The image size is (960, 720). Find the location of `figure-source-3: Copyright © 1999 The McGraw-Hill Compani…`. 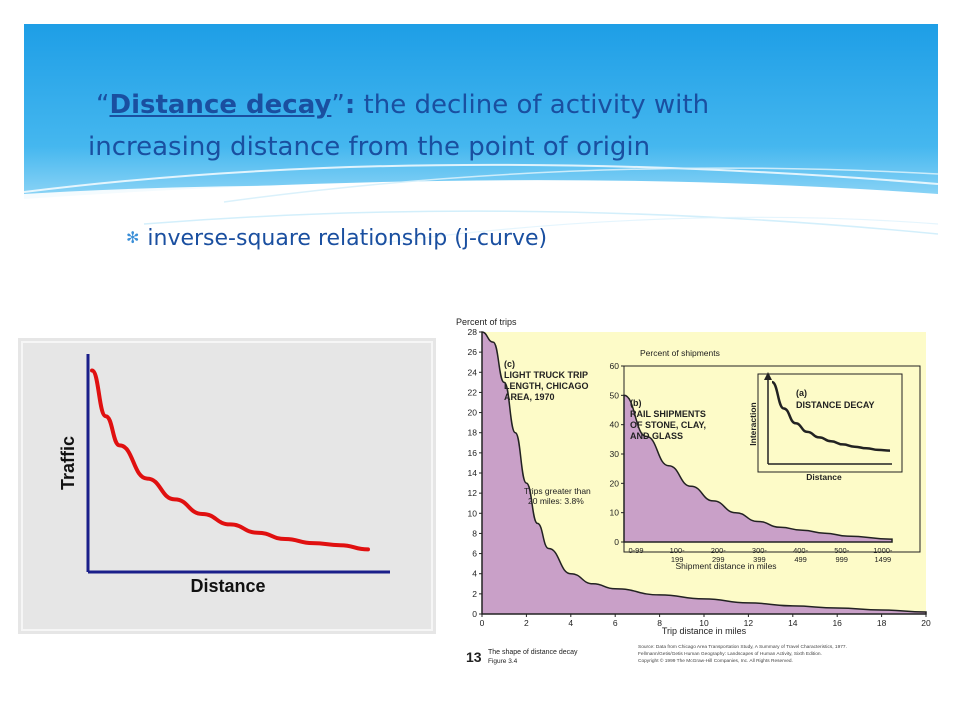

figure-source-3: Copyright © 1999 The McGraw-Hill Compani… is located at coordinates (715, 660).